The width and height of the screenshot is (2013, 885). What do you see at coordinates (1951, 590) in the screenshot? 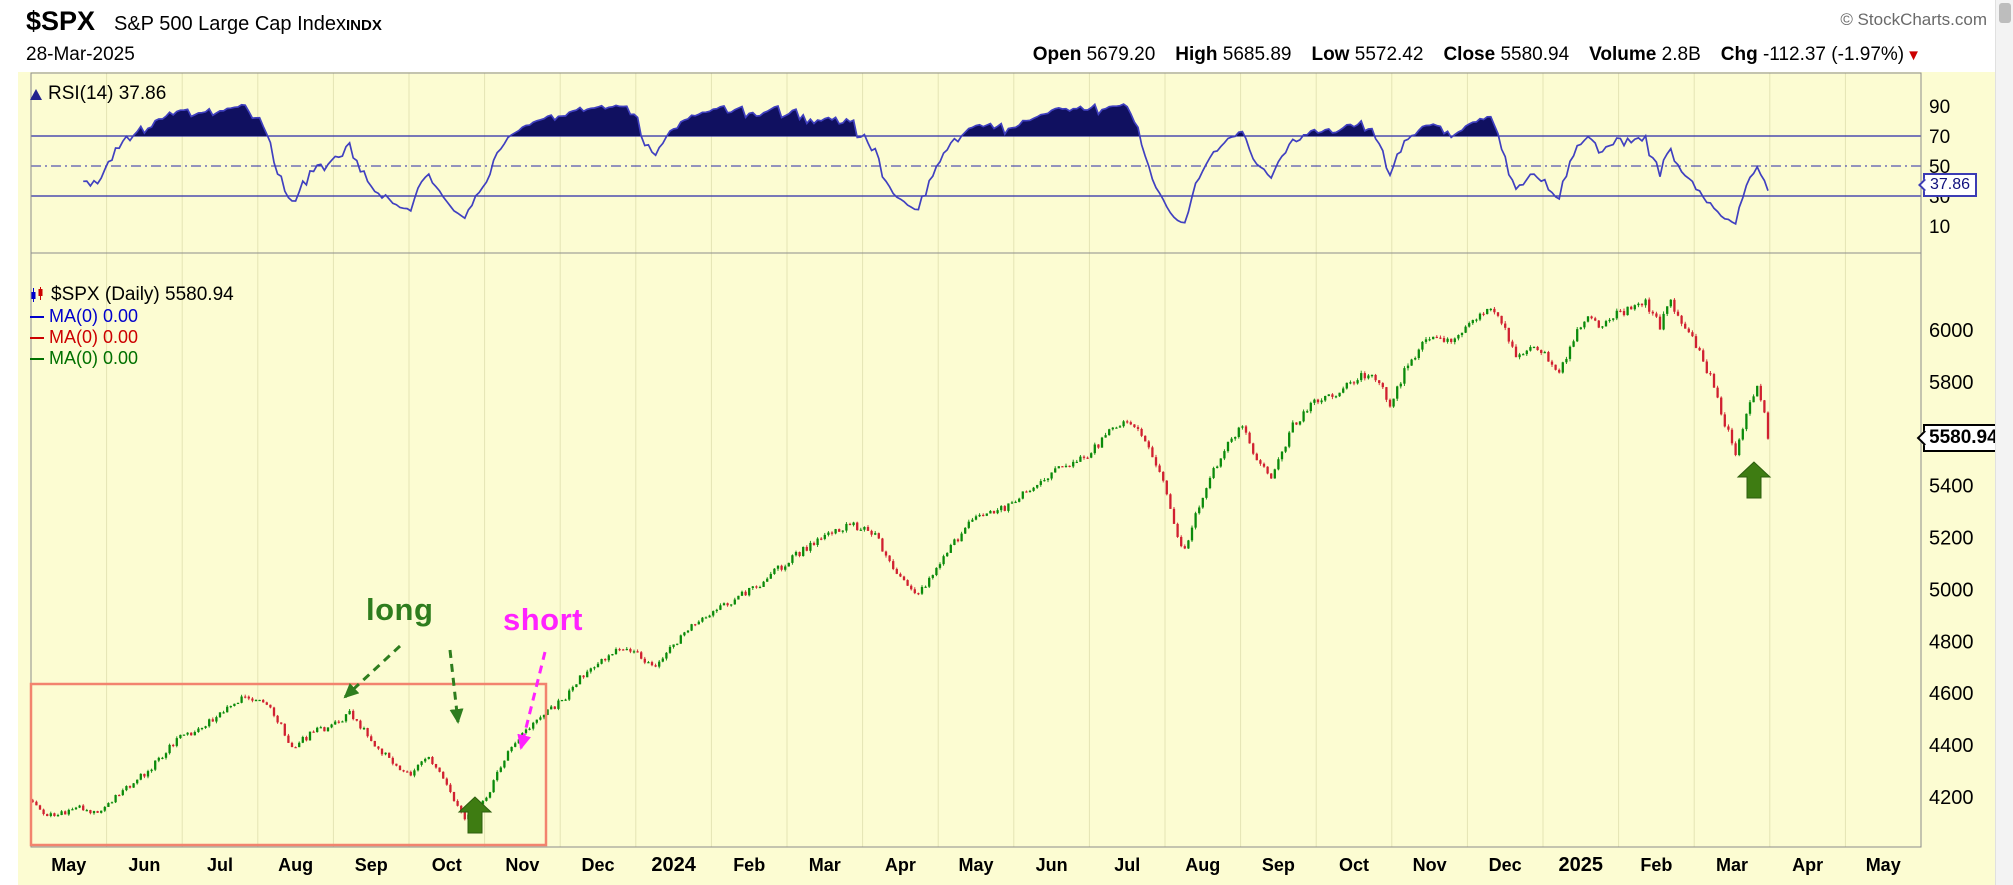
I see `svg-text: 5000` at bounding box center [1951, 590].